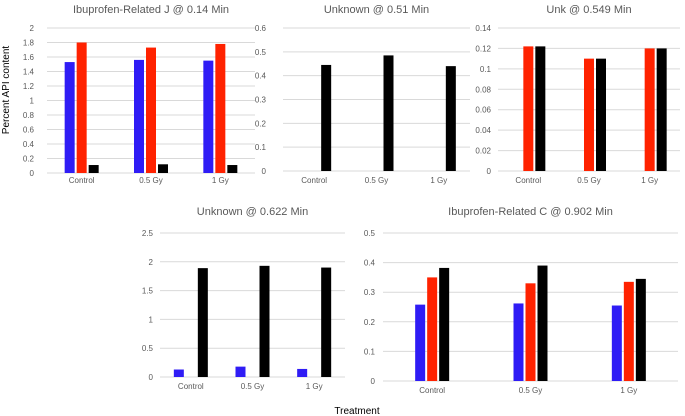  I want to click on y-tick-label: 2.5, so click(148, 233).